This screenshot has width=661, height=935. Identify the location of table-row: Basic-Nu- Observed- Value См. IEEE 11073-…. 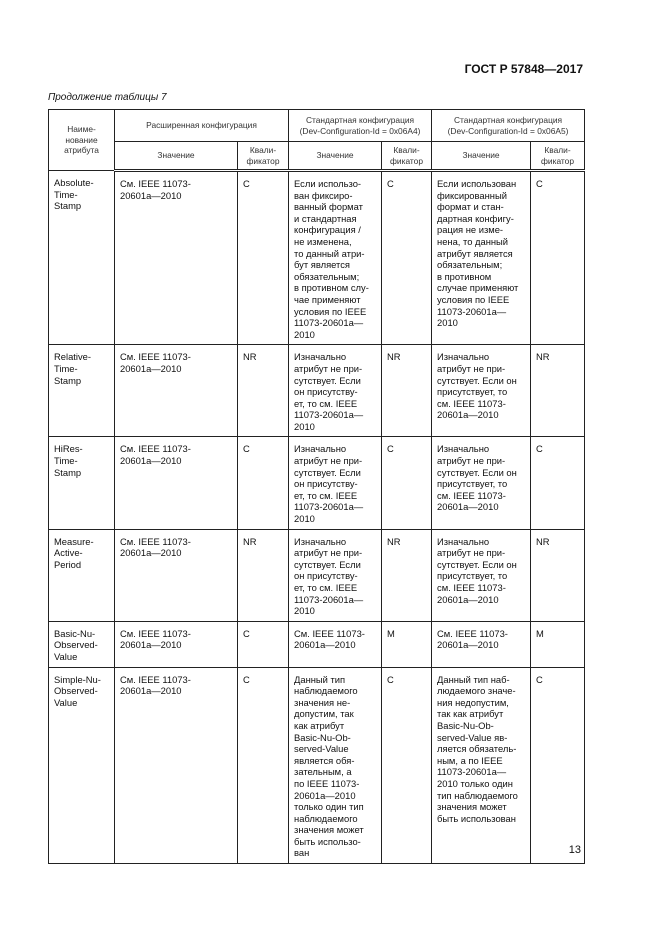
(317, 644).